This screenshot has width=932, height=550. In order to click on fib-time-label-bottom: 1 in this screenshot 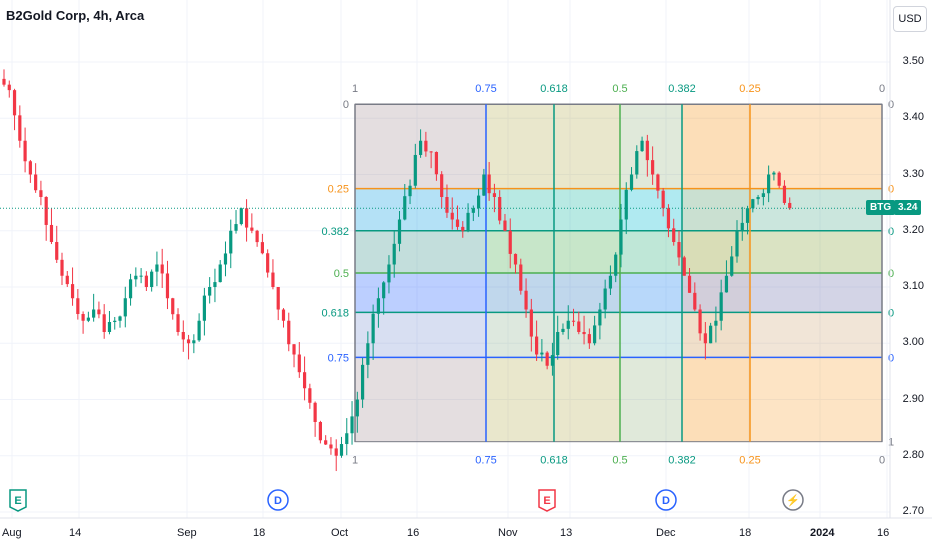, I will do `click(355, 461)`.